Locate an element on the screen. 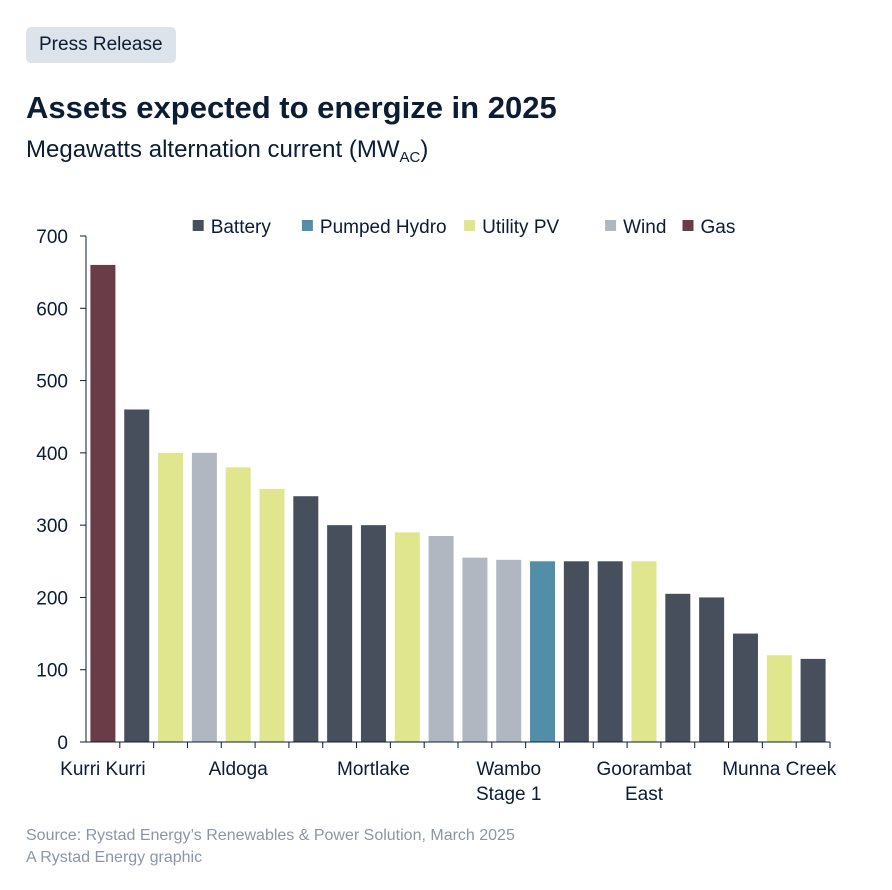 The height and width of the screenshot is (890, 892). x-label-aldoga-line-1: Aldoga is located at coordinates (239, 769).